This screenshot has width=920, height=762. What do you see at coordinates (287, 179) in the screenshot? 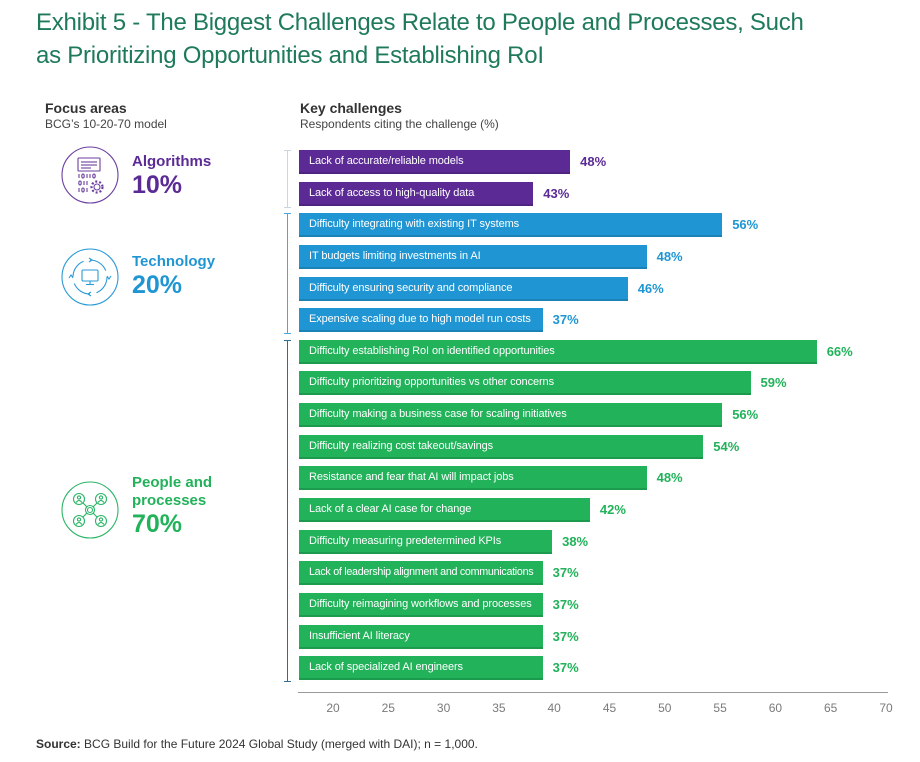
I see `group-bracket-algorithms` at bounding box center [287, 179].